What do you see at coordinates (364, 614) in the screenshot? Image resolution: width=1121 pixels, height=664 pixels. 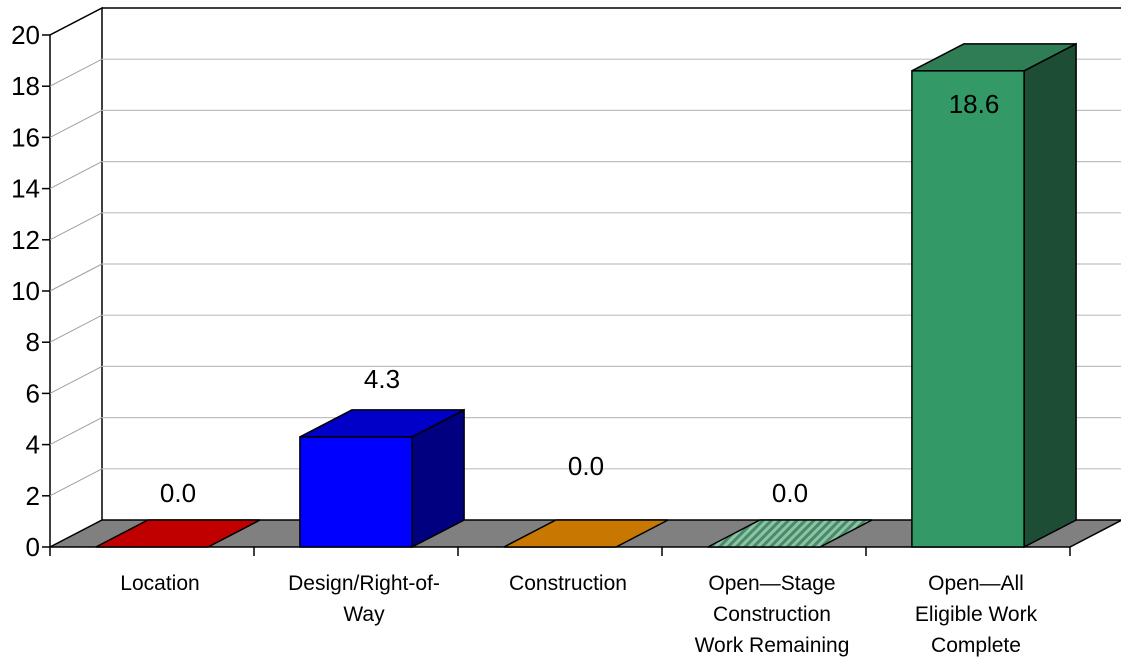 I see `x-tick-label: Way` at bounding box center [364, 614].